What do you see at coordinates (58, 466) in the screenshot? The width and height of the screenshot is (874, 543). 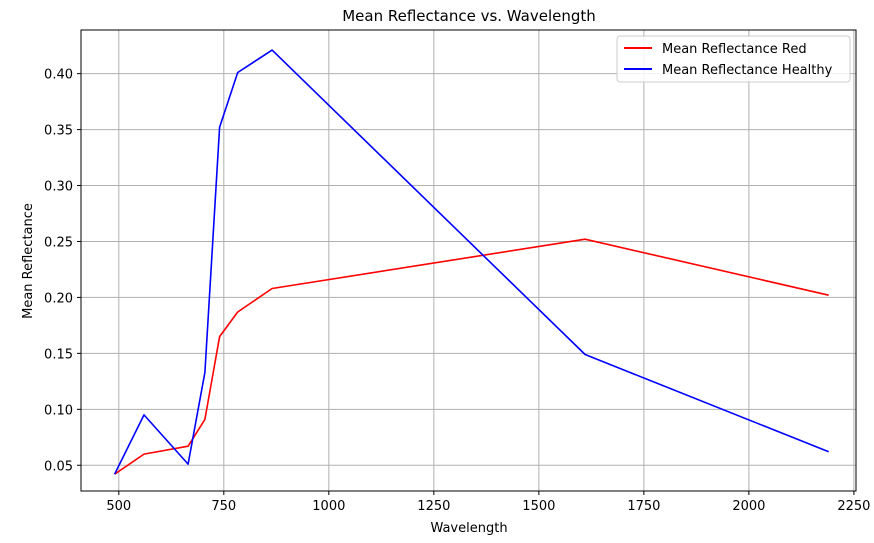 I see `y-tick-label: 0.05` at bounding box center [58, 466].